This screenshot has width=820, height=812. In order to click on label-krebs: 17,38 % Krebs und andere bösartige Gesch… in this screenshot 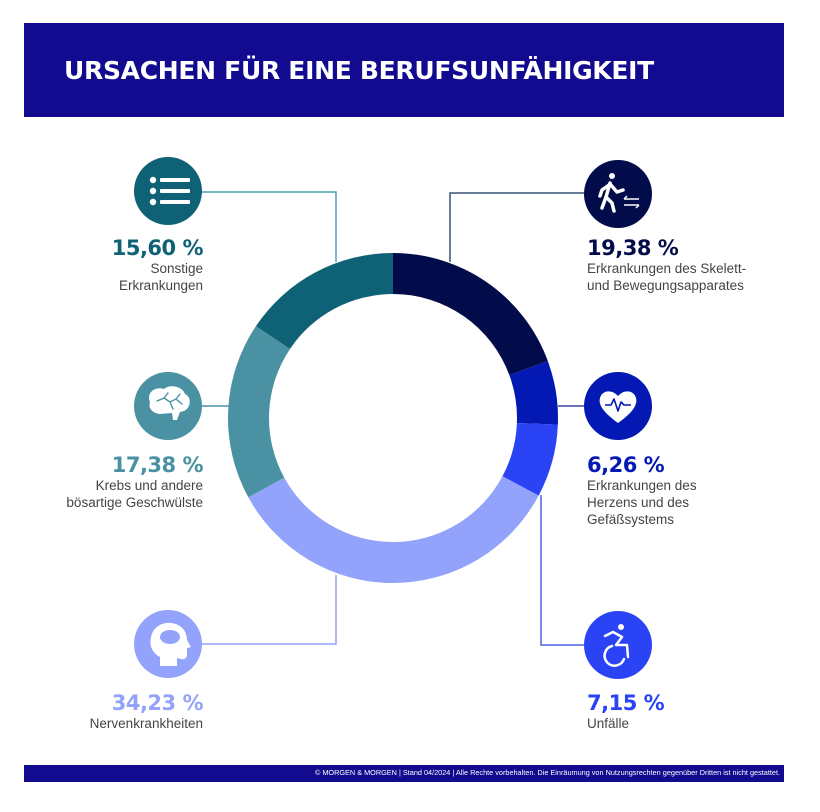, I will do `click(121, 482)`.